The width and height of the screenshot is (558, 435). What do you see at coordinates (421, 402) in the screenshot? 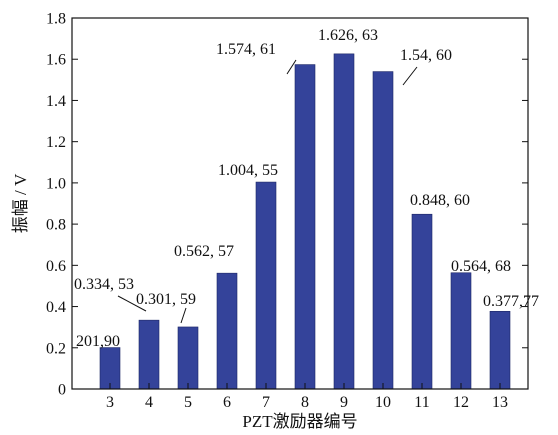
I see `x-tick-label: 11` at bounding box center [421, 402].